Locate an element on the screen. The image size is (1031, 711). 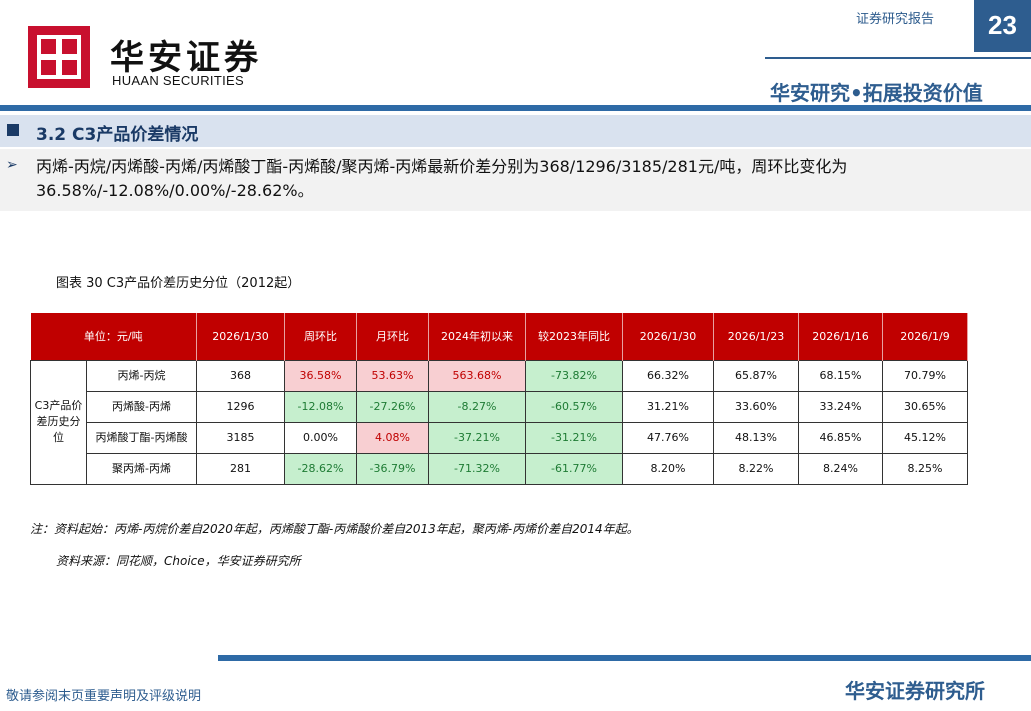
cell-yoy: -31.21% is located at coordinates (574, 437).